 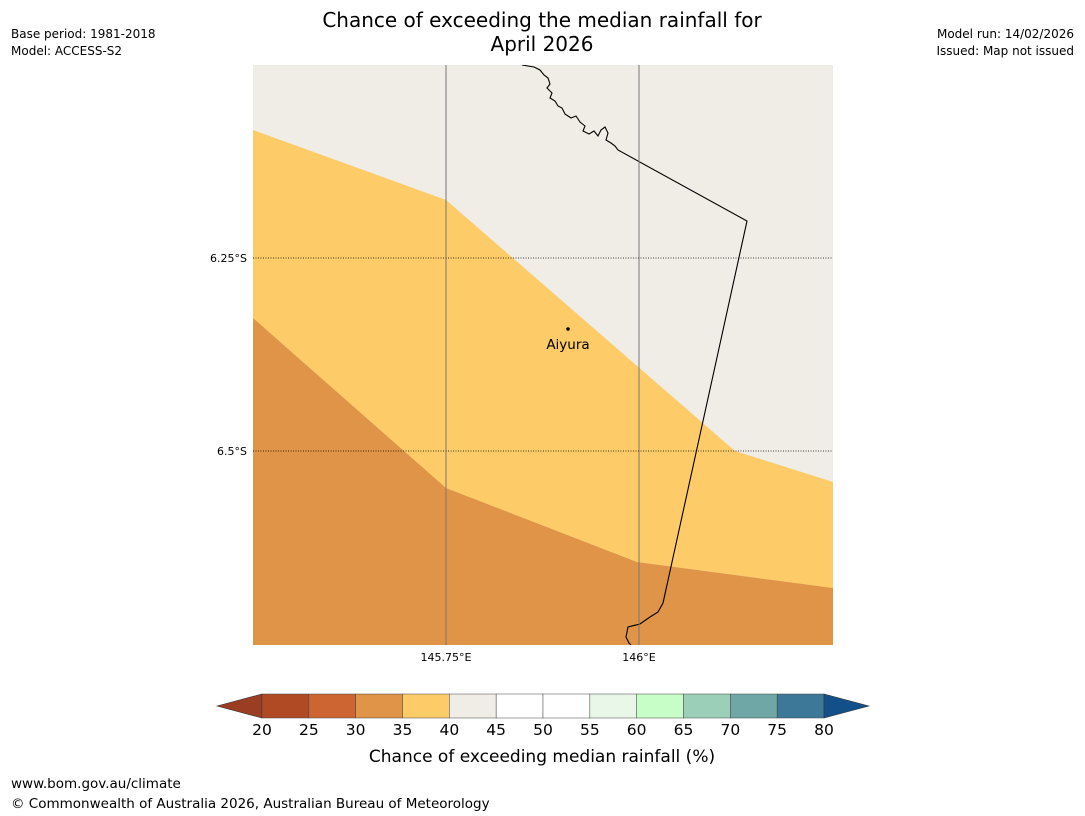 What do you see at coordinates (1005, 34) in the screenshot?
I see `model-run-text: Model run: 14/02/2026` at bounding box center [1005, 34].